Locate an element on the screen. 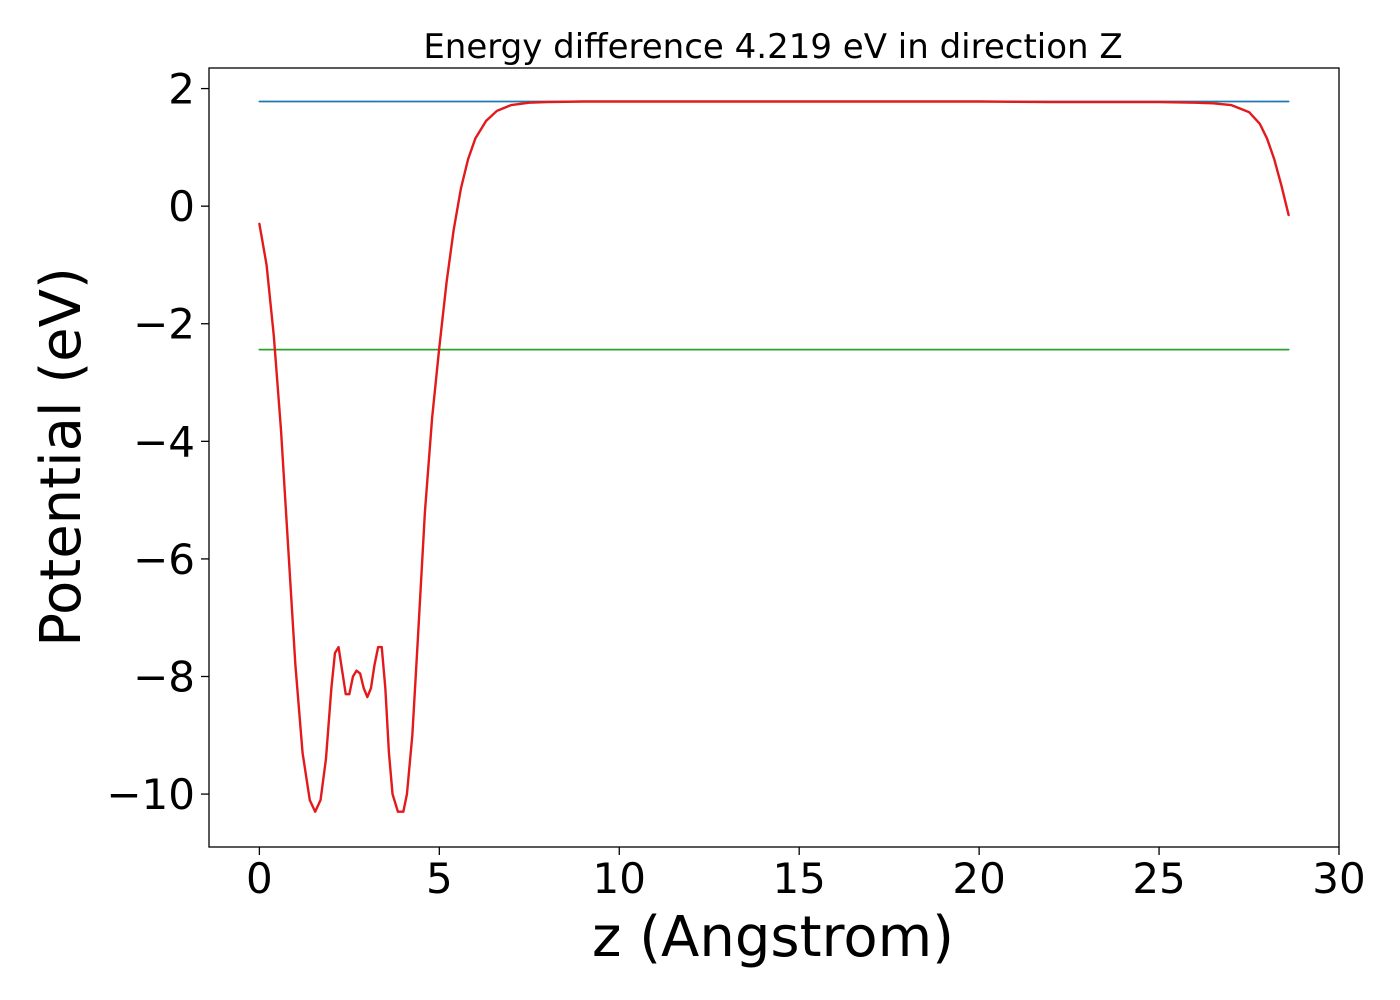 The height and width of the screenshot is (1000, 1400). x-tick-label: 20 is located at coordinates (978, 878).